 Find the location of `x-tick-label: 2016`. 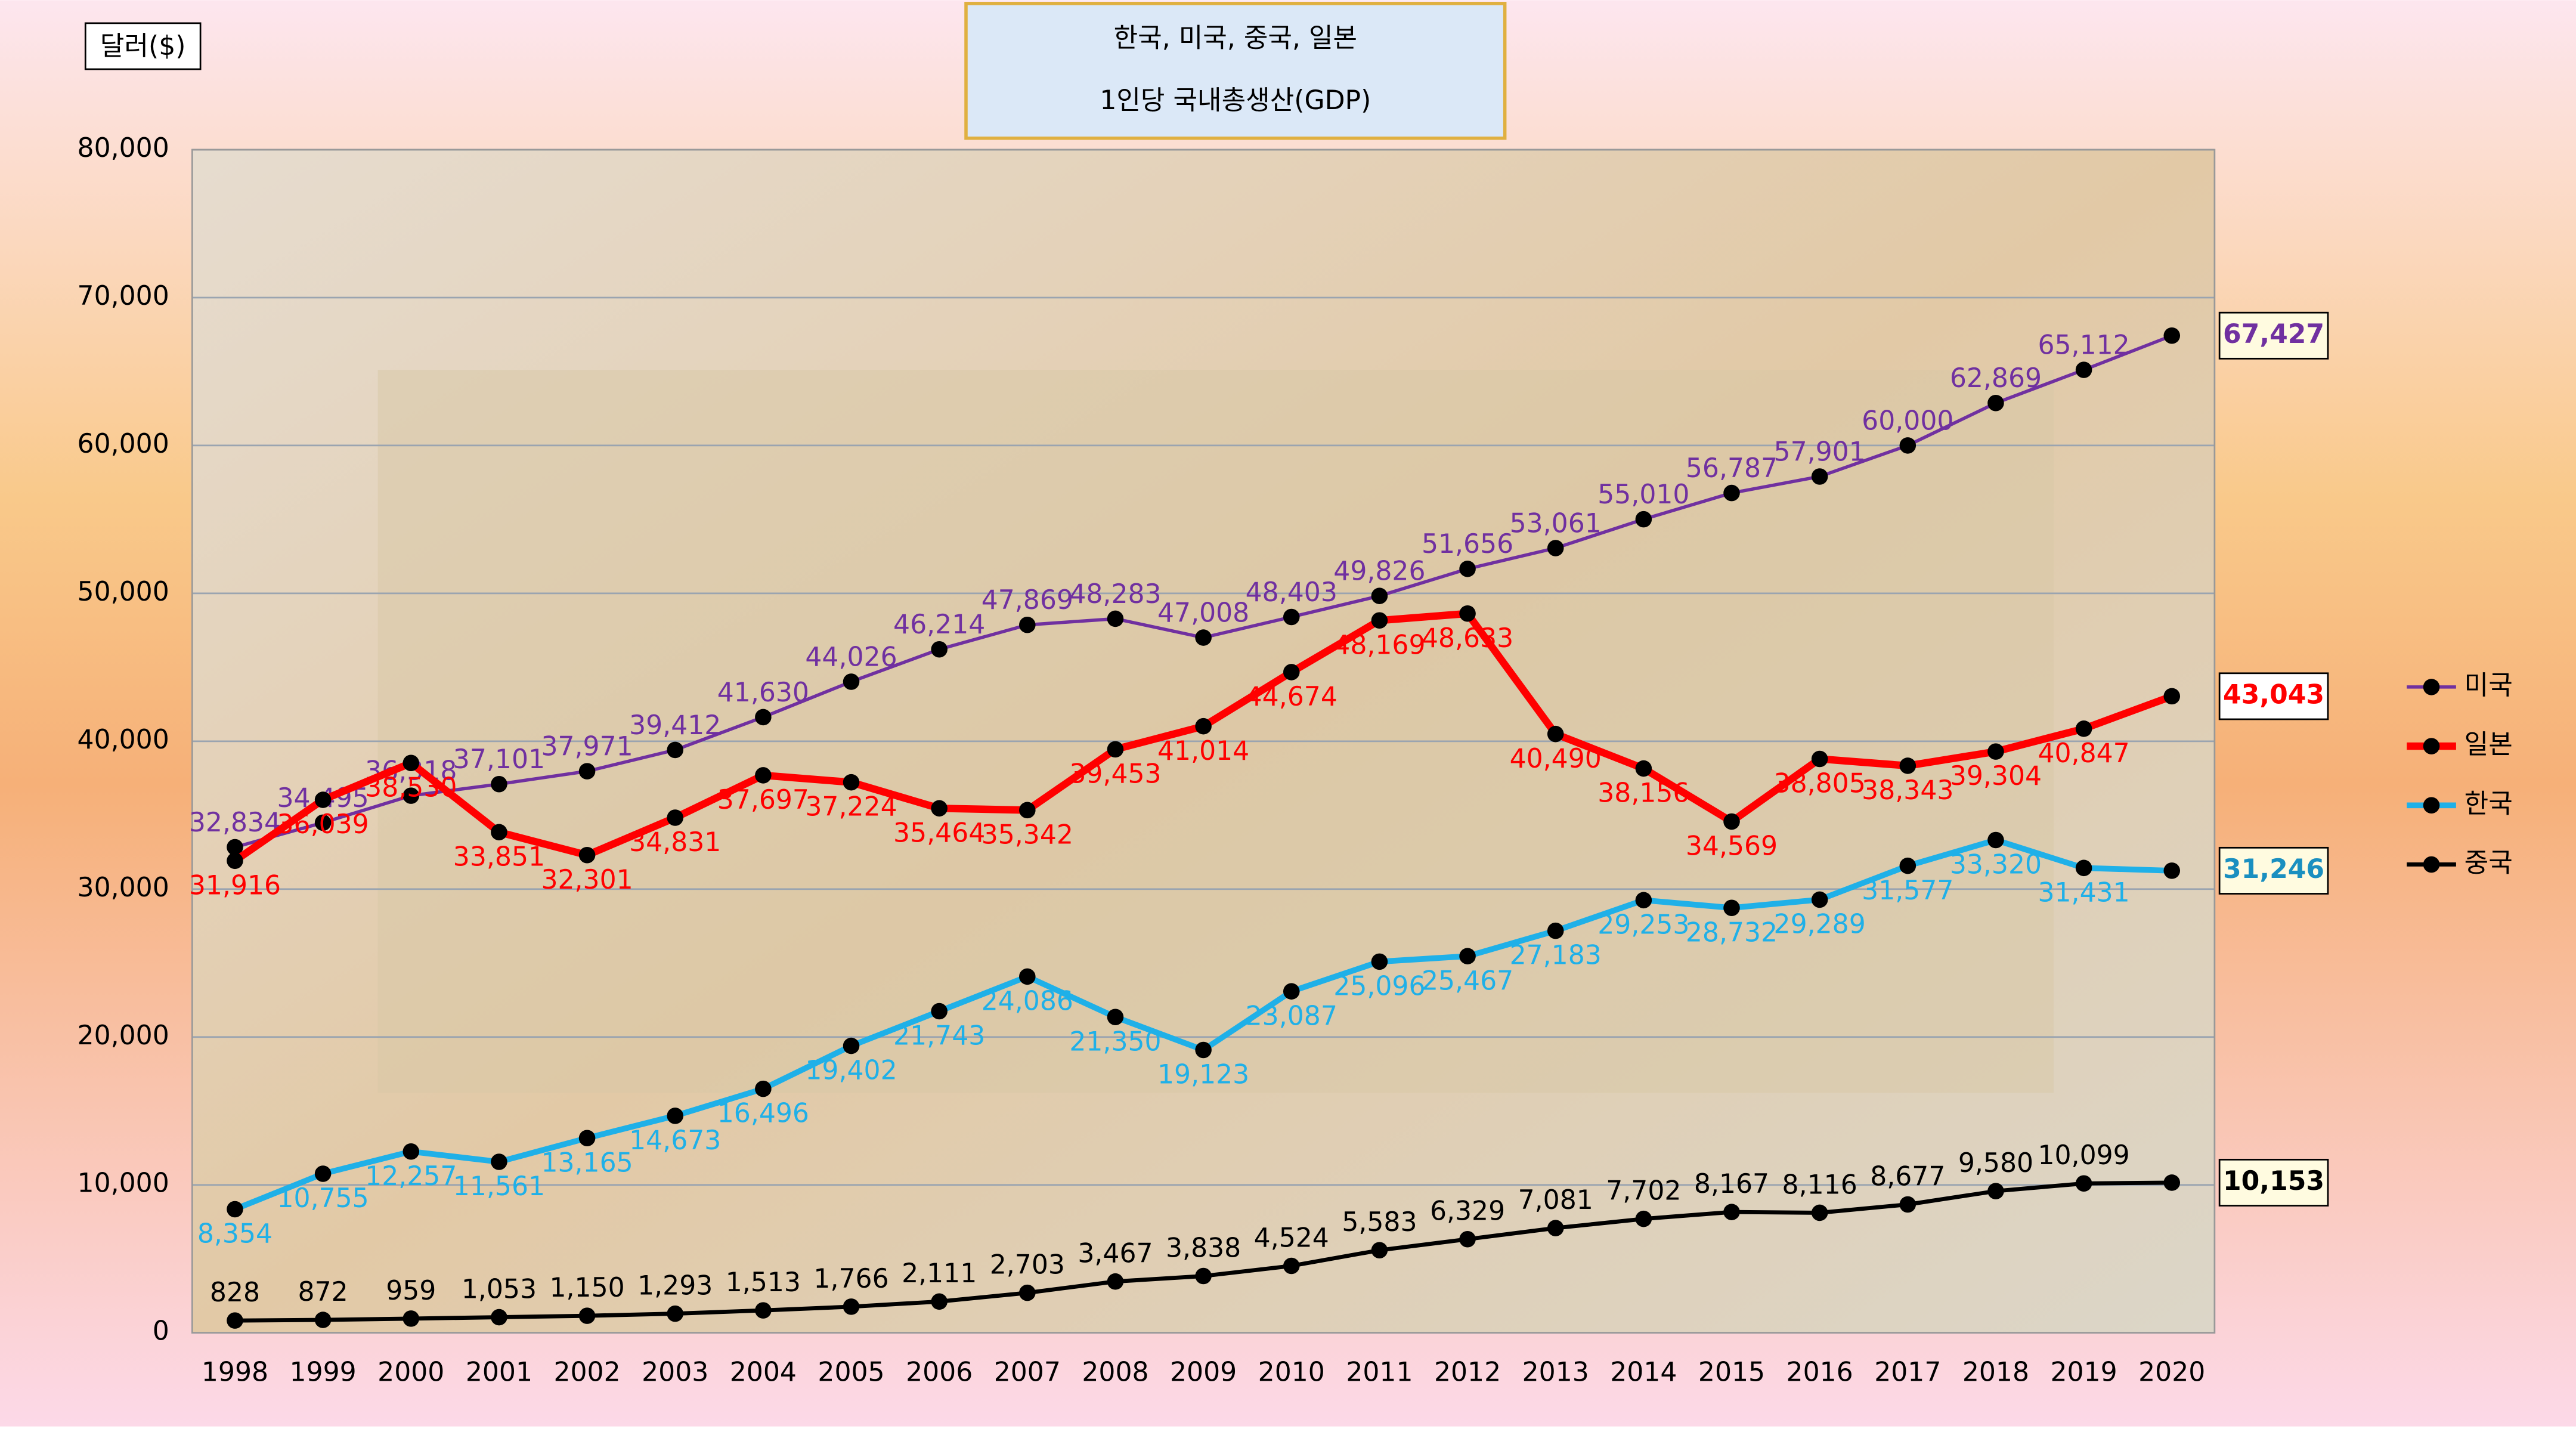

x-tick-label: 2016 is located at coordinates (1820, 1372).